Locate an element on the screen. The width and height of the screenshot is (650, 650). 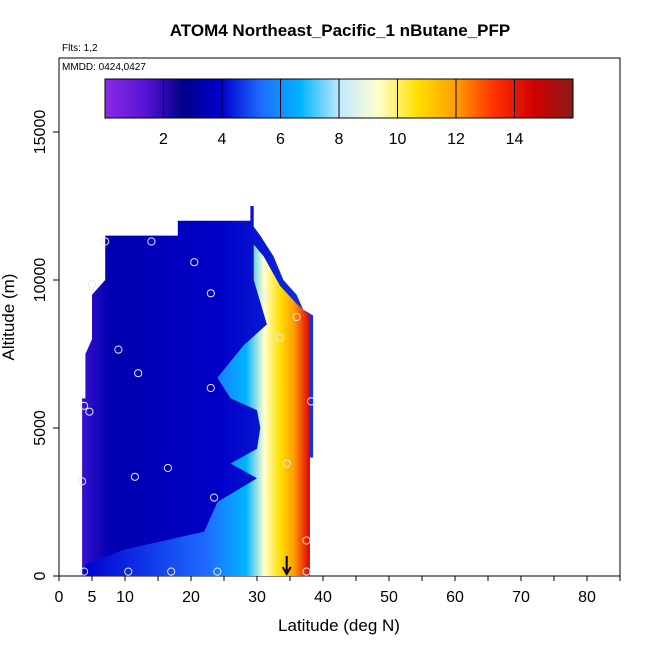
x-tick-label: 40 is located at coordinates (323, 597).